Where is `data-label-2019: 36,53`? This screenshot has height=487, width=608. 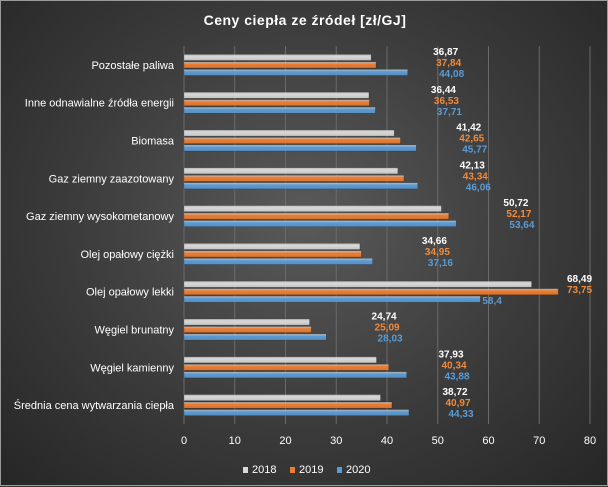 data-label-2019: 36,53 is located at coordinates (446, 101).